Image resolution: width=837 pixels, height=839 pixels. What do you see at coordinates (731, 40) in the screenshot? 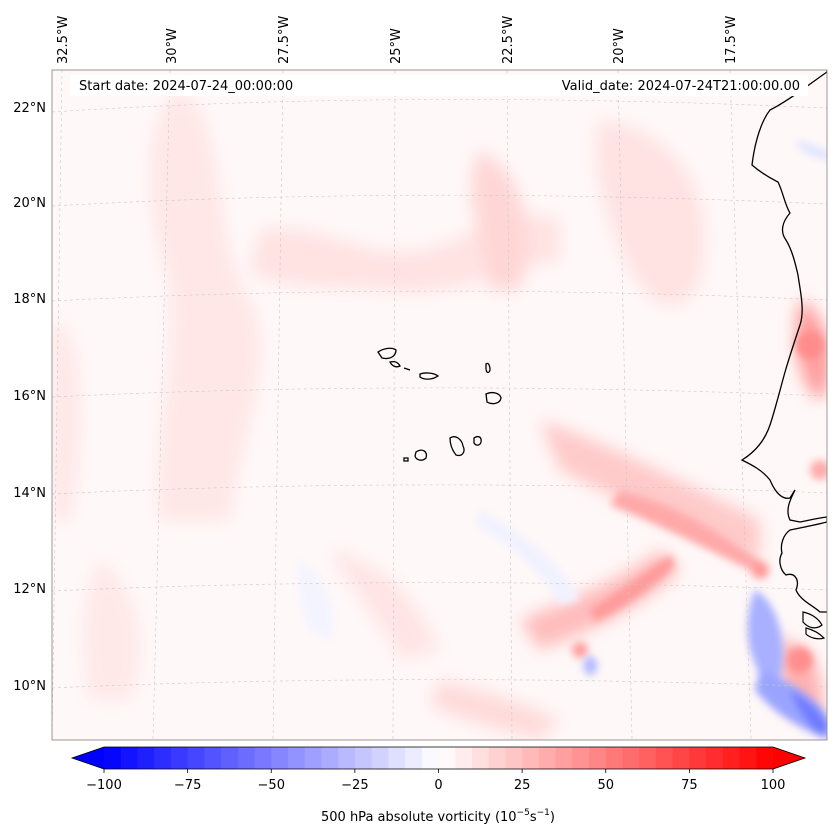
I see `lon-tick-label: 17.5°W` at bounding box center [731, 40].